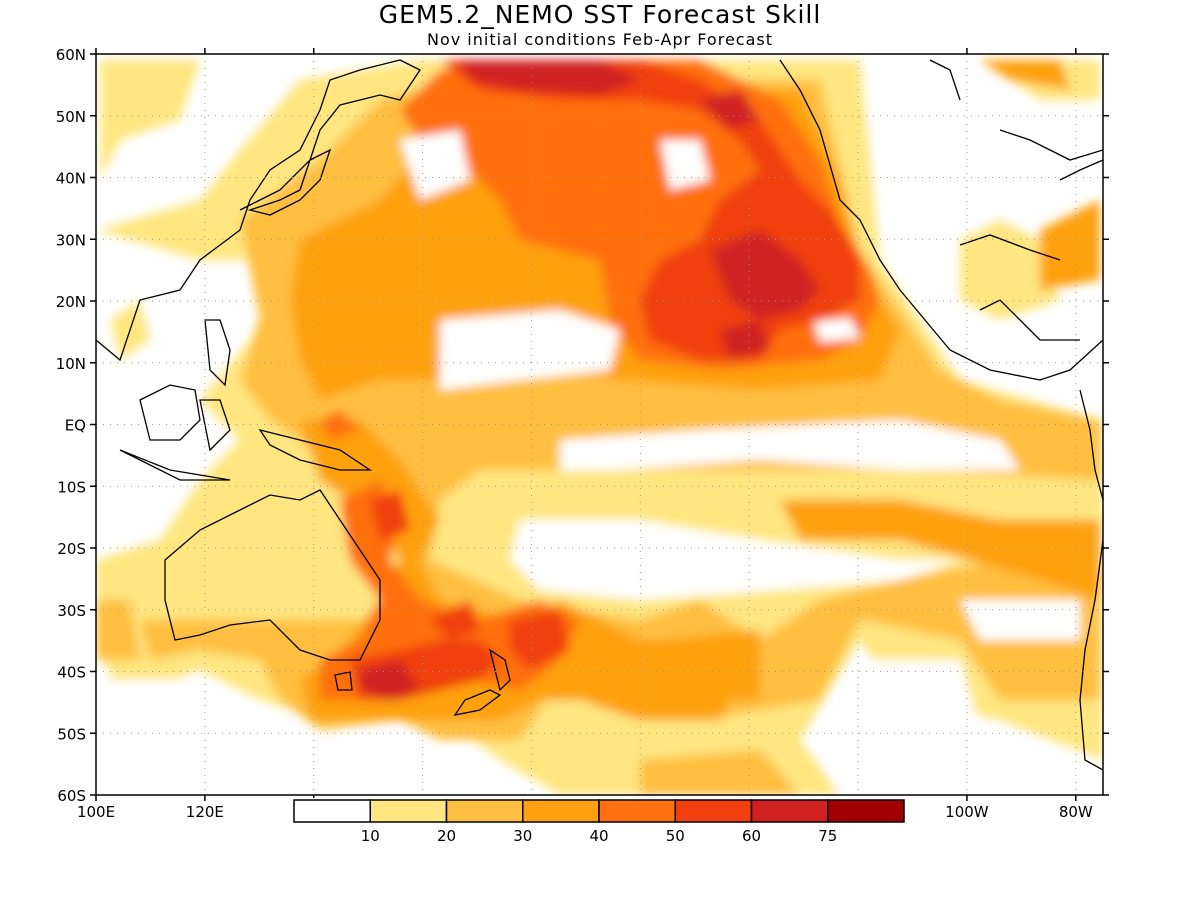 The width and height of the screenshot is (1200, 900). Describe the element at coordinates (370, 836) in the screenshot. I see `colorbar-label: 10` at that location.